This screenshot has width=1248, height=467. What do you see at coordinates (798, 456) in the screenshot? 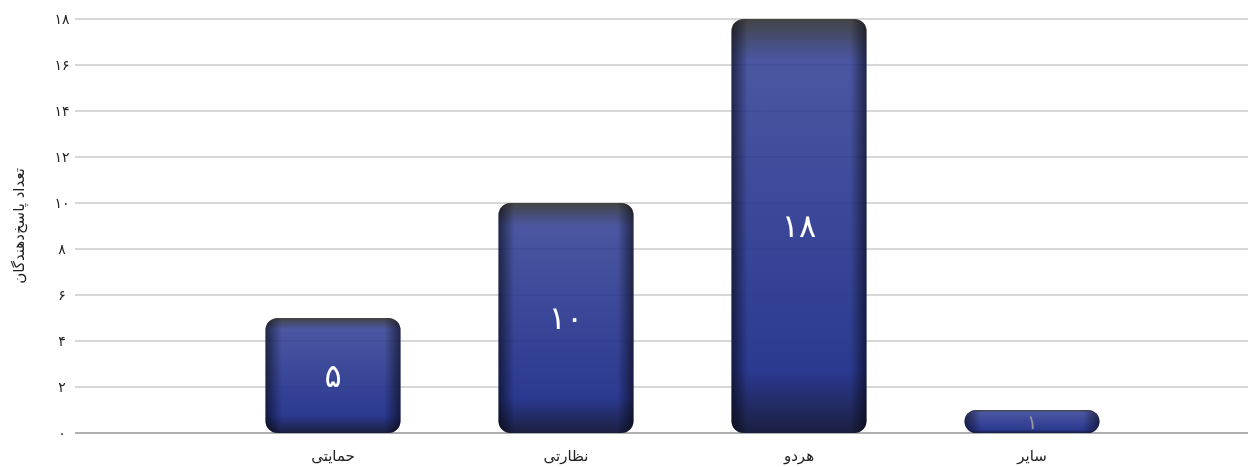
I see `x-tick-label: هردو` at bounding box center [798, 456].